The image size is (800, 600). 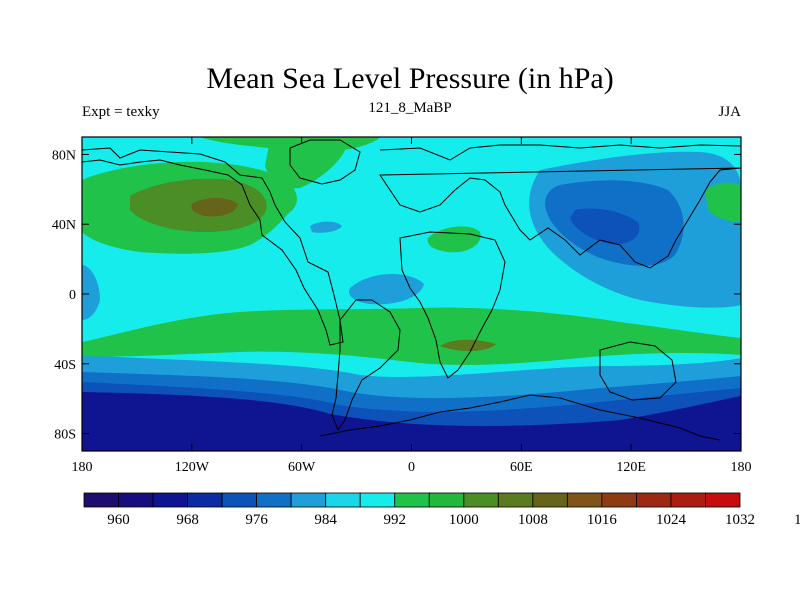 What do you see at coordinates (326, 227) in the screenshot?
I see `pacific-blue-patch` at bounding box center [326, 227].